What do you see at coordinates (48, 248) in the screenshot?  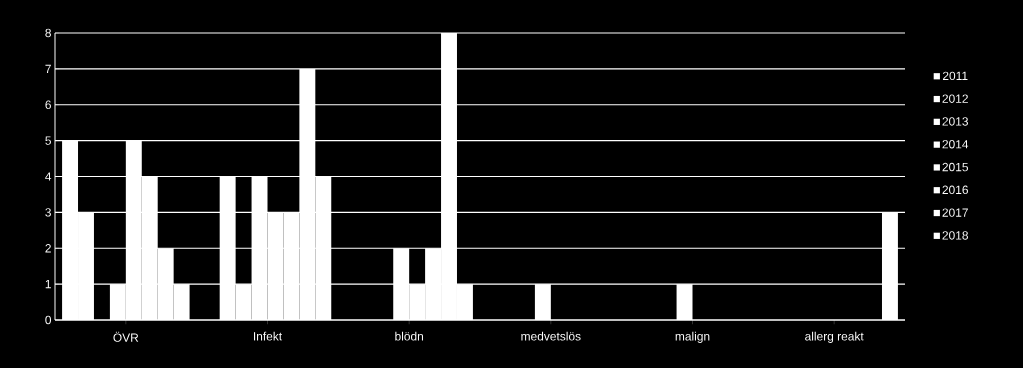 I see `y-tick-label: 2` at bounding box center [48, 248].